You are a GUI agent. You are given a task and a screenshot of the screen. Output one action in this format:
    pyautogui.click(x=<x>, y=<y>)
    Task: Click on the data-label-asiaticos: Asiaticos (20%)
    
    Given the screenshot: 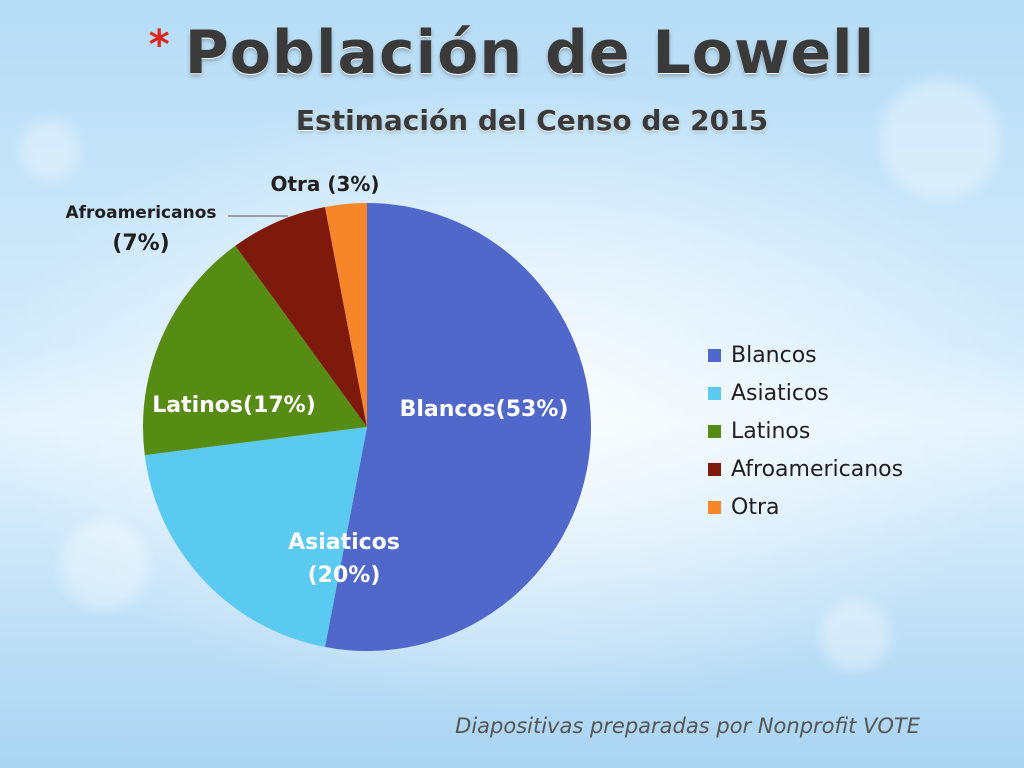 What is the action you would take?
    pyautogui.click(x=344, y=559)
    